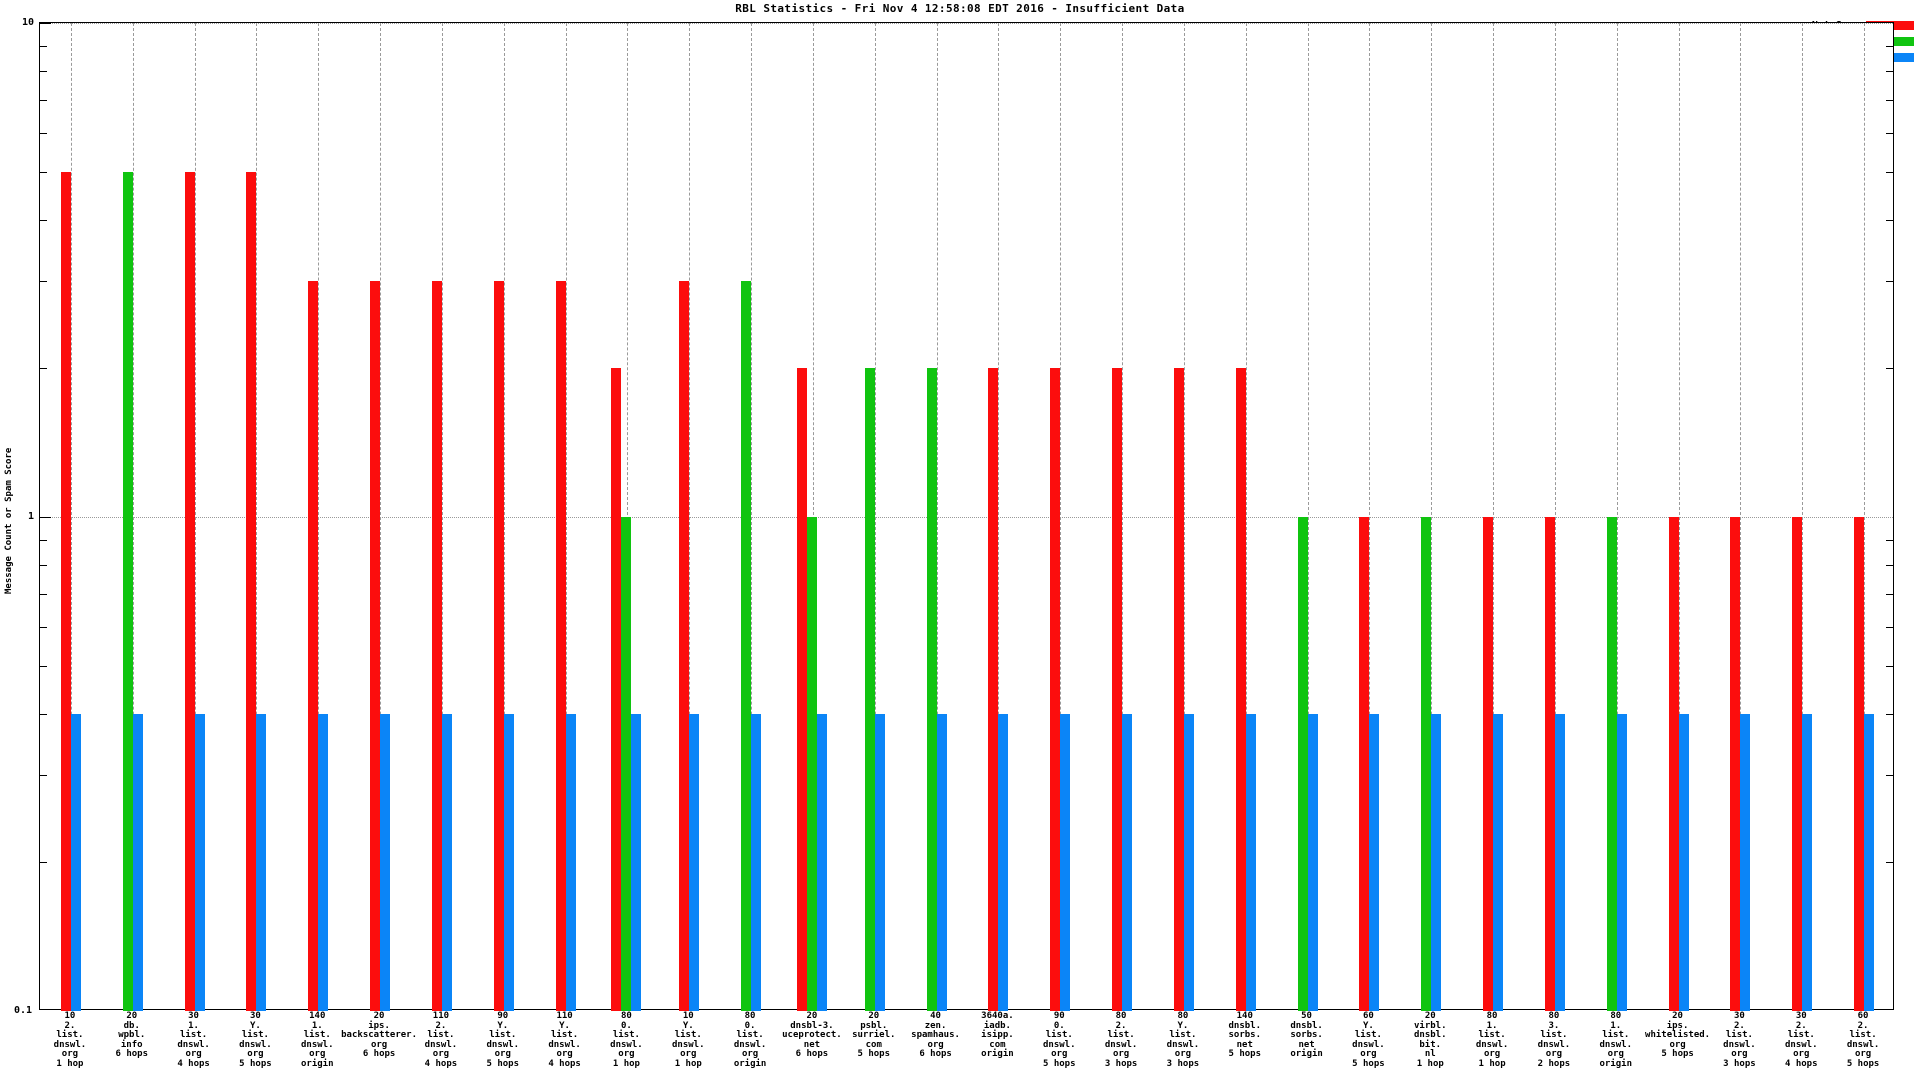 This screenshot has width=1920, height=1080. What do you see at coordinates (1801, 1040) in the screenshot?
I see `x-axis-label: 30 2. list. dnswl. org 4 hops` at bounding box center [1801, 1040].